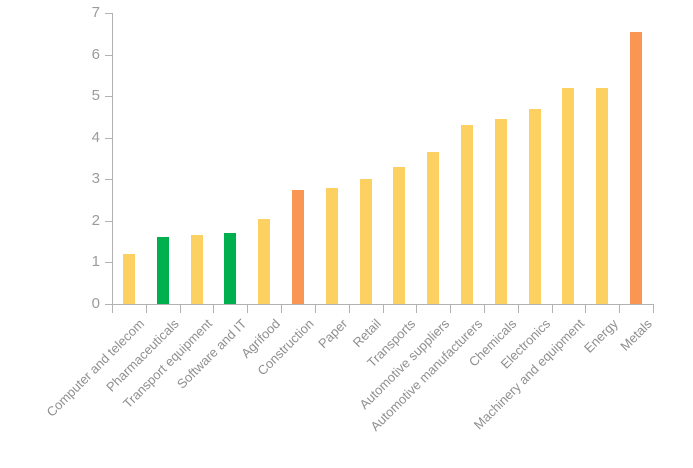 This screenshot has width=693, height=468. I want to click on x-category-label: Paper, so click(333, 334).